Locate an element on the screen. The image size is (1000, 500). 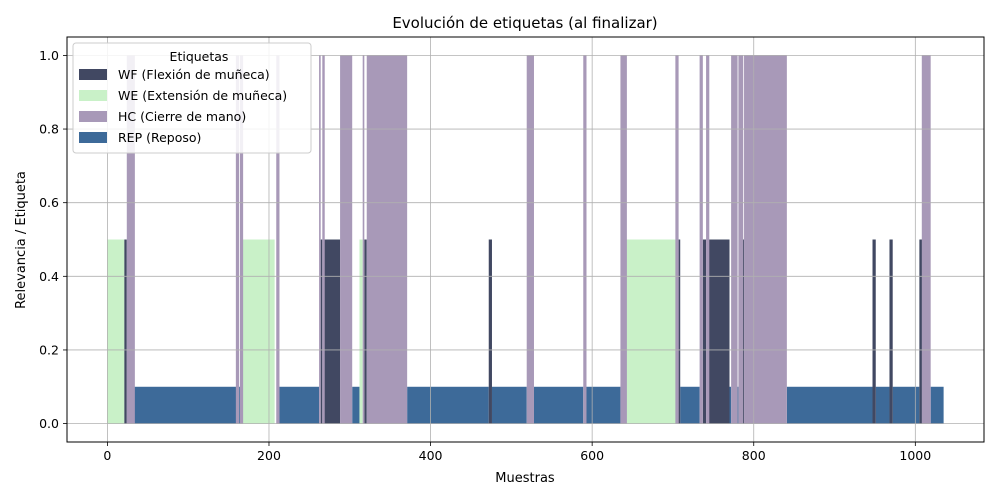
legend-title: Etiquetas is located at coordinates (199, 56).